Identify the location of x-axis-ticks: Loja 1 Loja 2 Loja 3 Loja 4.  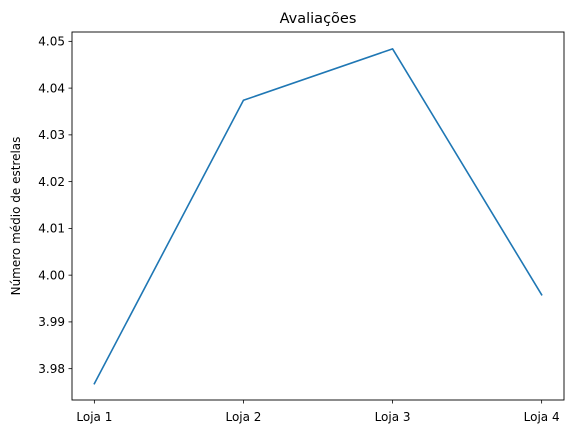
(318, 412).